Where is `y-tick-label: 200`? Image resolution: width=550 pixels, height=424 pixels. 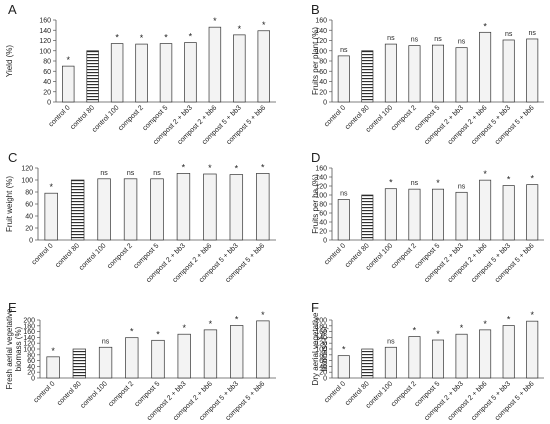
y-tick-label: 200 is located at coordinates (29, 321).